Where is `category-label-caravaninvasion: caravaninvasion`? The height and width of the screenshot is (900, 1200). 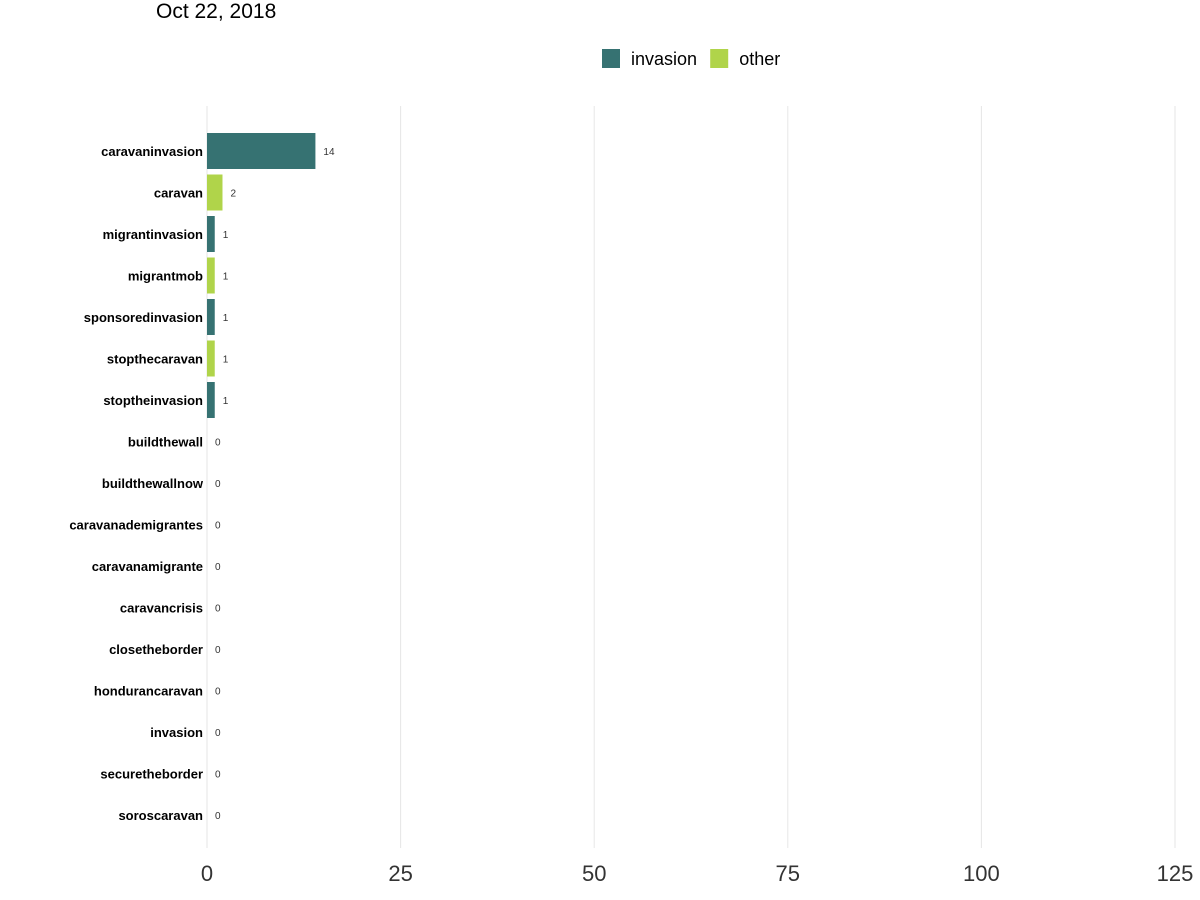 category-label-caravaninvasion: caravaninvasion is located at coordinates (152, 151).